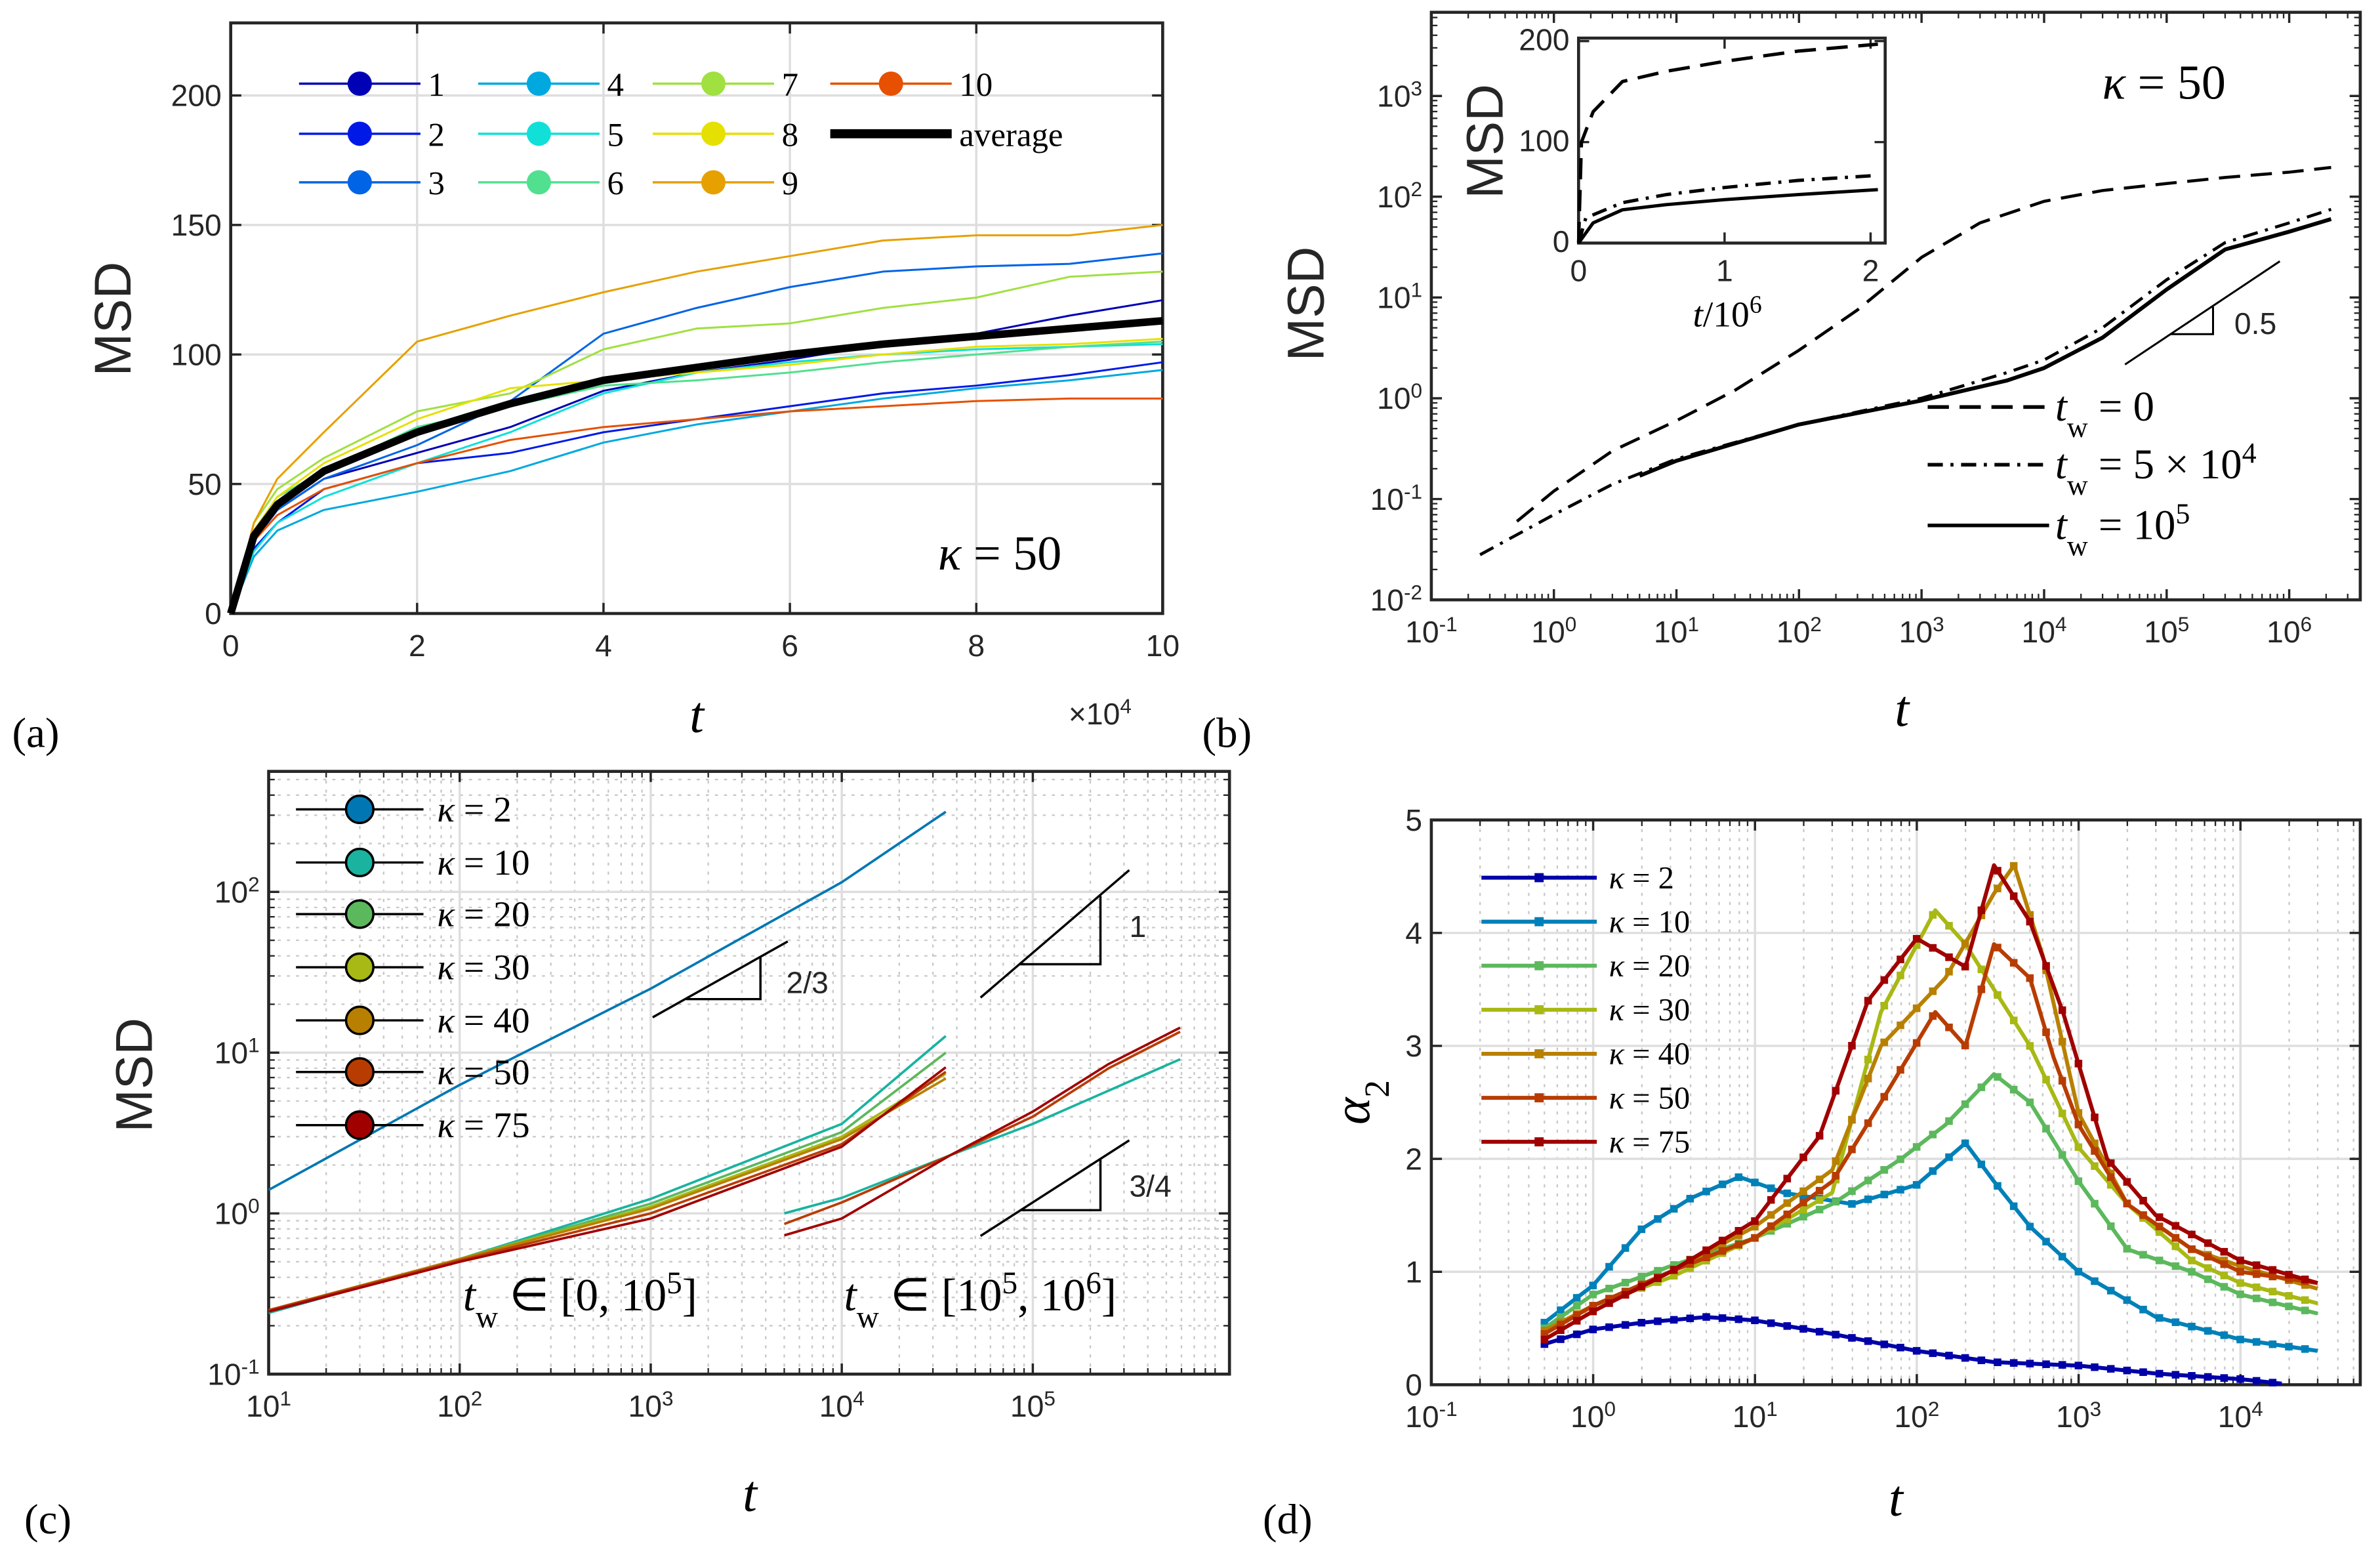 The width and height of the screenshot is (2380, 1561). What do you see at coordinates (371, 85) in the screenshot?
I see `legend-entry: 1` at bounding box center [371, 85].